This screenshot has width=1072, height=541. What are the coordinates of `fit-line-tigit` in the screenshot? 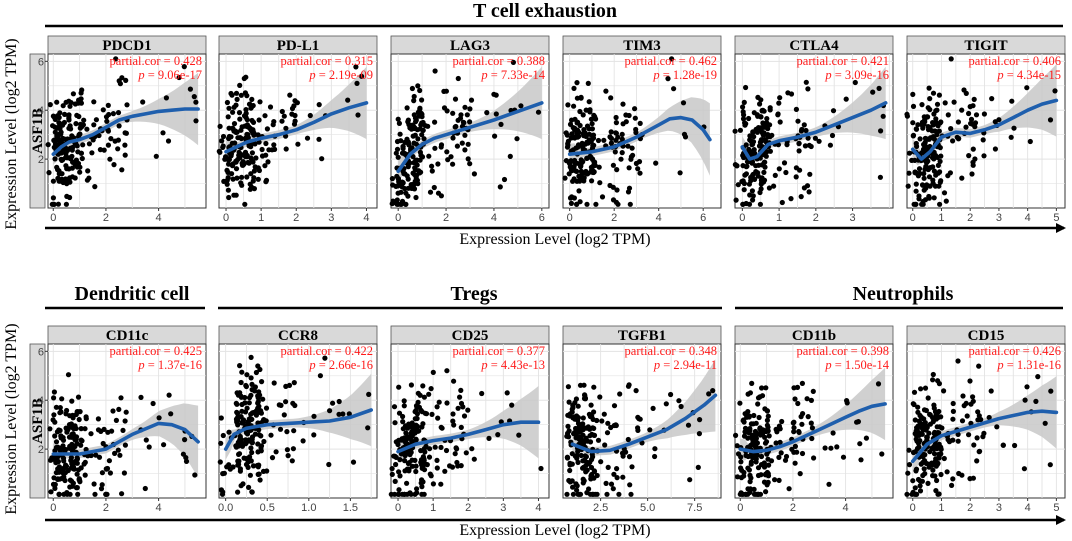 It's located at (984, 129).